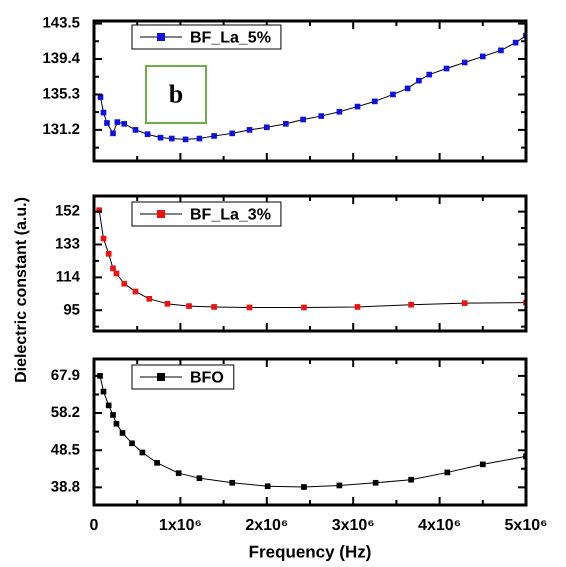  Describe the element at coordinates (180, 525) in the screenshot. I see `x-tick-label: 1x10⁶` at that location.